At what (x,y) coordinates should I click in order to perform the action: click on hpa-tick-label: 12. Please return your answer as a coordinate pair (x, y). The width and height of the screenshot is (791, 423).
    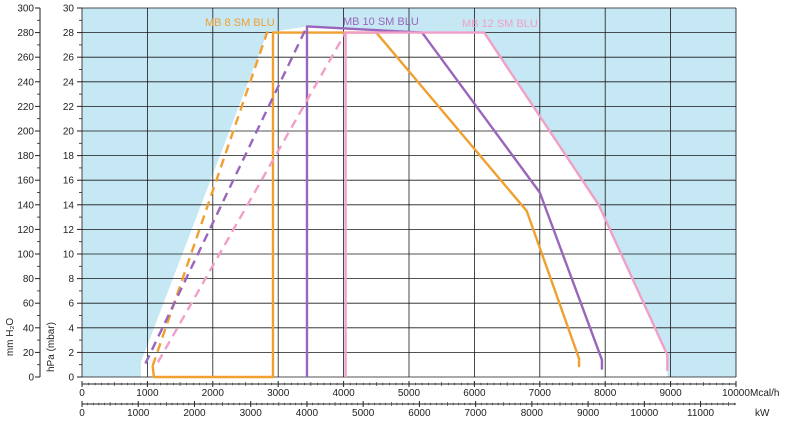
    Looking at the image, I should click on (69, 230).